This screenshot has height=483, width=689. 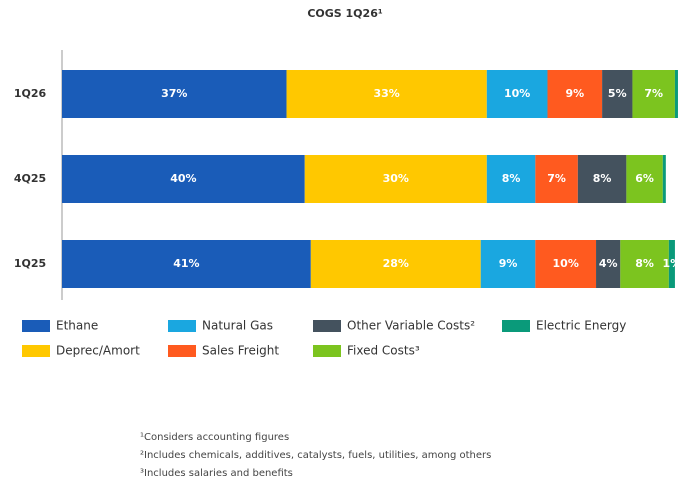 I want to click on footnote: ³Includes salaries and benefits, so click(x=216, y=473).